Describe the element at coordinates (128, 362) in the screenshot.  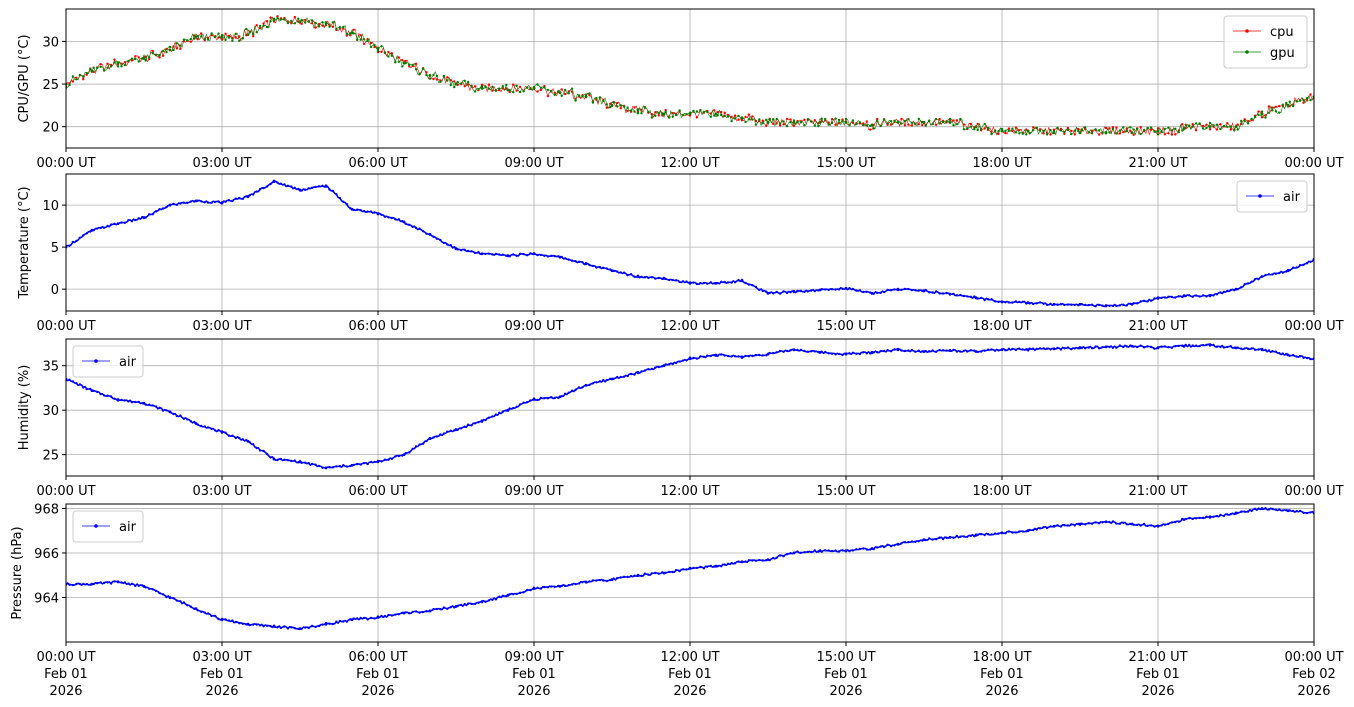
I see `legend-label: air` at that location.